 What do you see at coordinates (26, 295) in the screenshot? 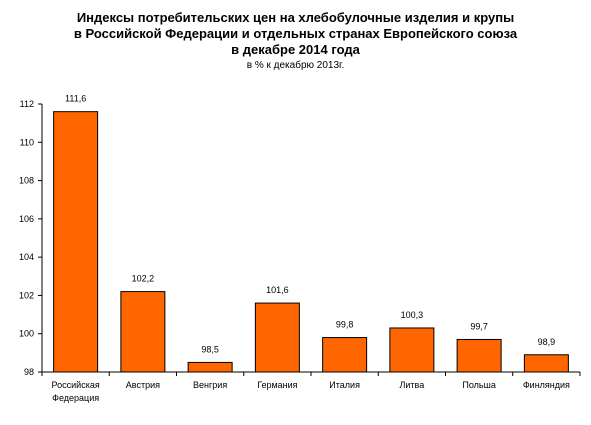
I see `y-tick-label: 102` at bounding box center [26, 295].